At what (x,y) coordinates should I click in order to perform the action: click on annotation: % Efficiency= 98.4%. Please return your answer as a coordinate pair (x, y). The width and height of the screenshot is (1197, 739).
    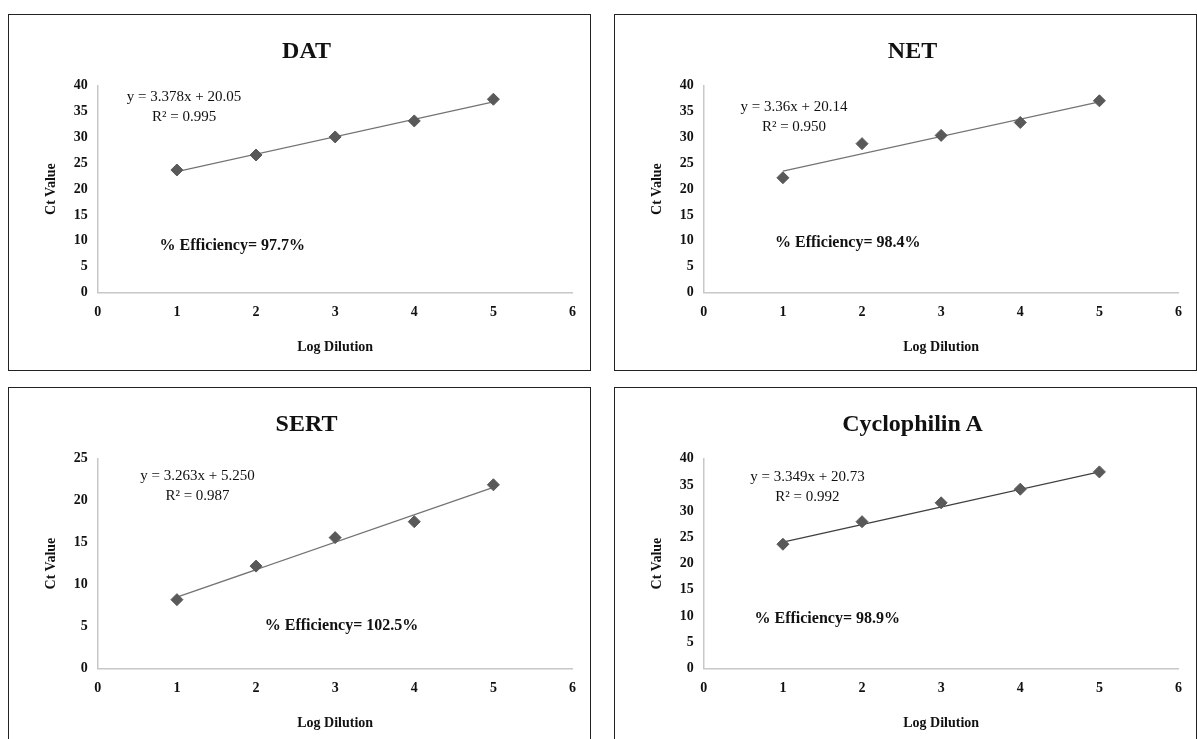
    Looking at the image, I should click on (848, 241).